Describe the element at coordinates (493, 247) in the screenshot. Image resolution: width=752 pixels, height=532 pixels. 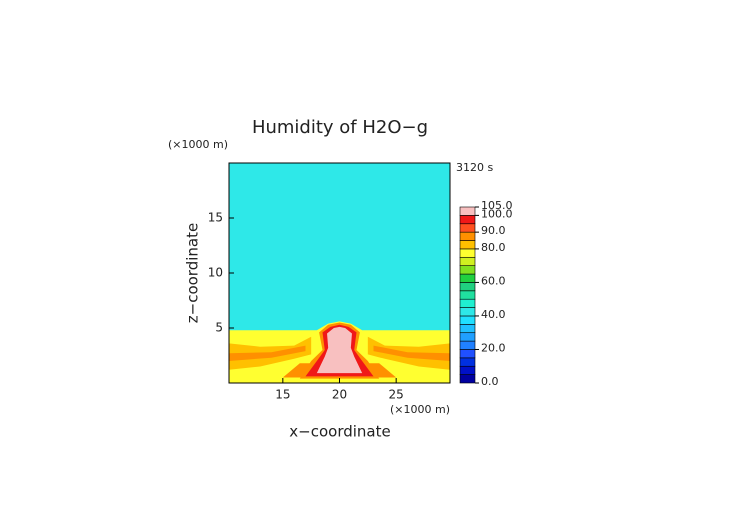
I see `colorbar-tick-label: 80.0` at that location.